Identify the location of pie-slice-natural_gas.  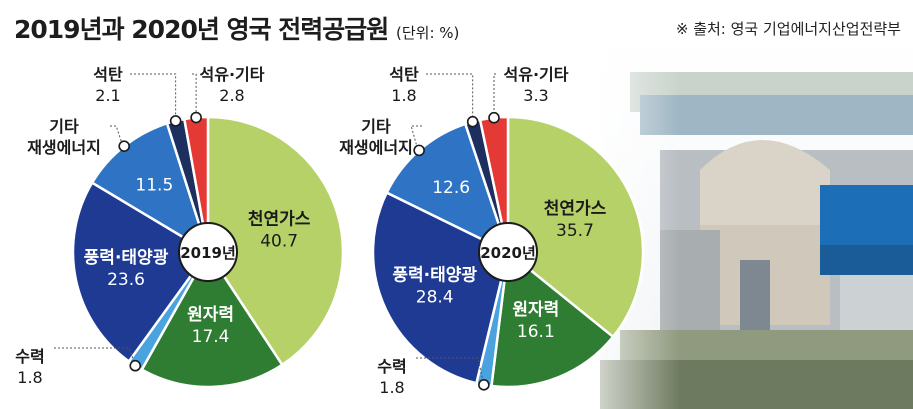
(575, 227).